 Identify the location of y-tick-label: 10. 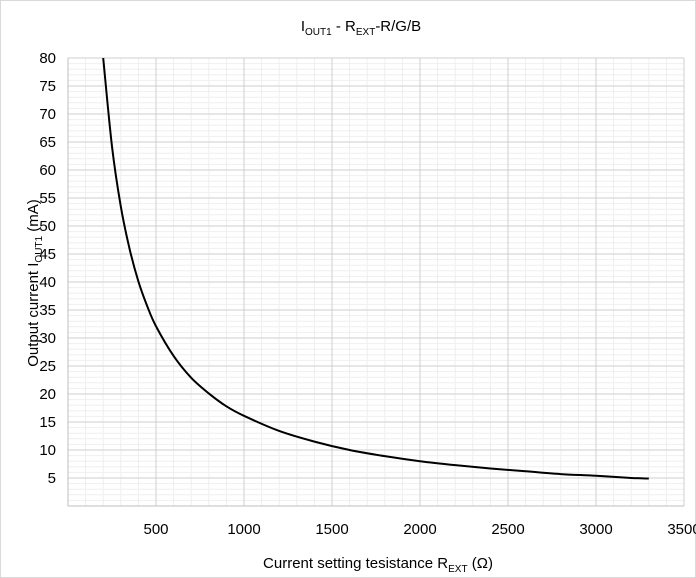
(47, 450).